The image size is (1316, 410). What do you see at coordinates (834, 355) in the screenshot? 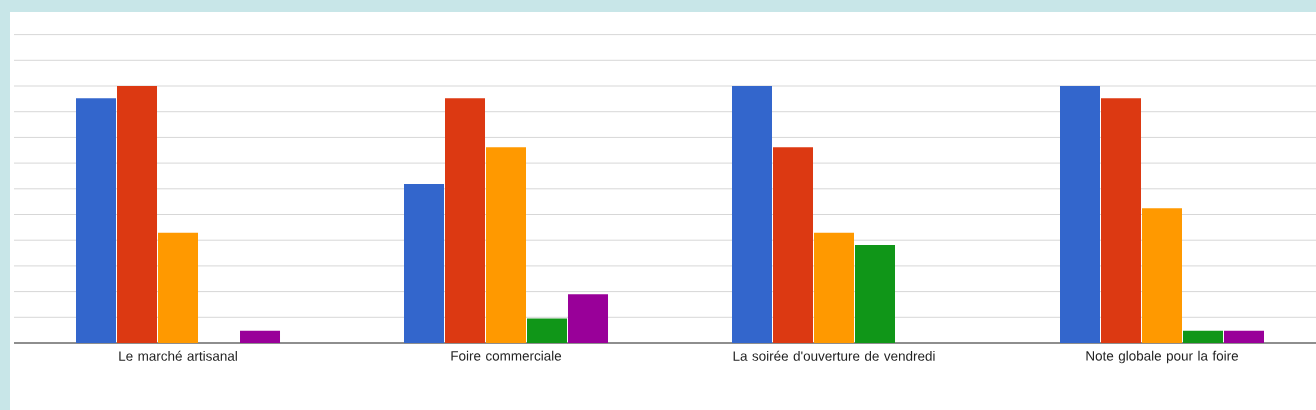
I see `x-tick-label: La soirée d'ouverture de vendredi` at bounding box center [834, 355].